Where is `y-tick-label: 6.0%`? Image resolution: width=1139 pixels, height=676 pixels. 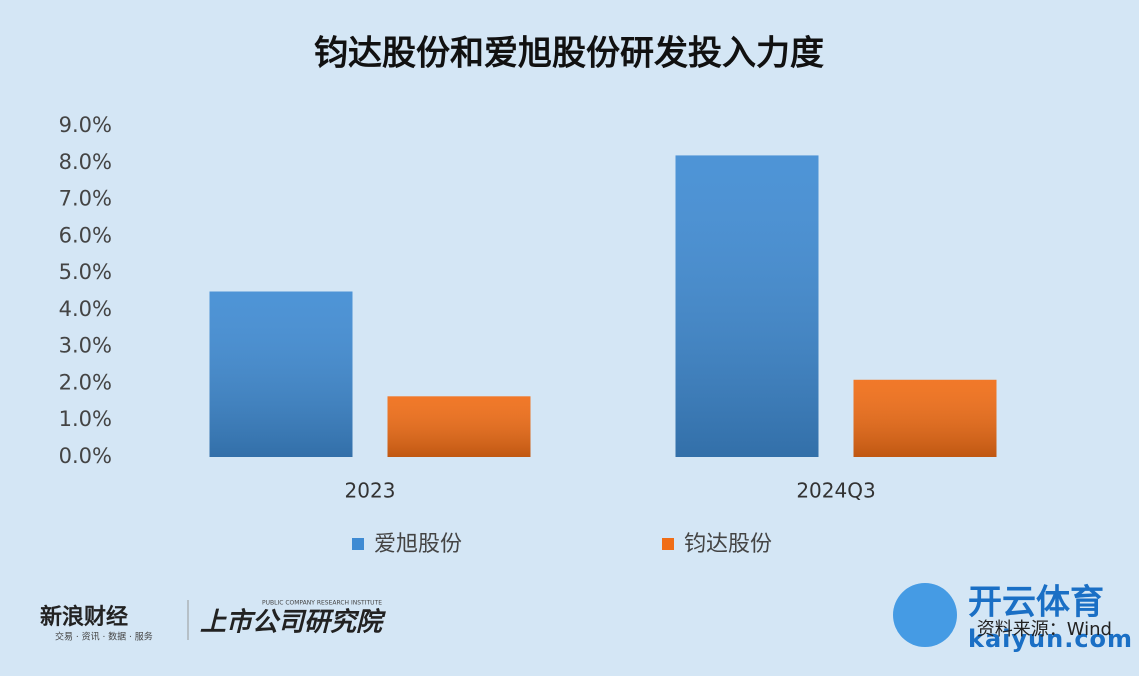 y-tick-label: 6.0% is located at coordinates (85, 235).